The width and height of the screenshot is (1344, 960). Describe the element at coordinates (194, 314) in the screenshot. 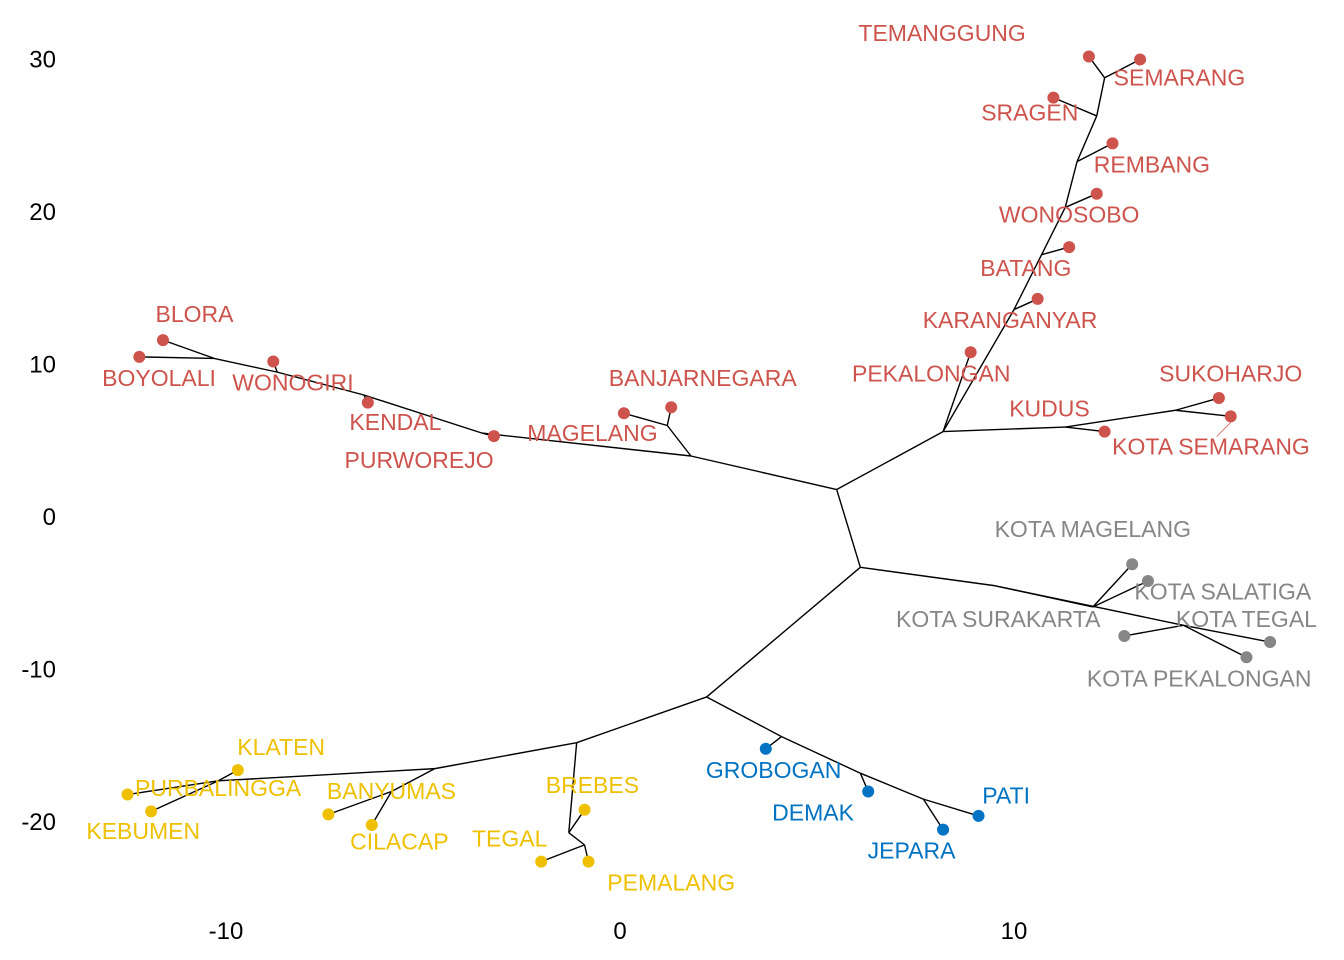

I see `tip-label-blora: BLORA` at that location.